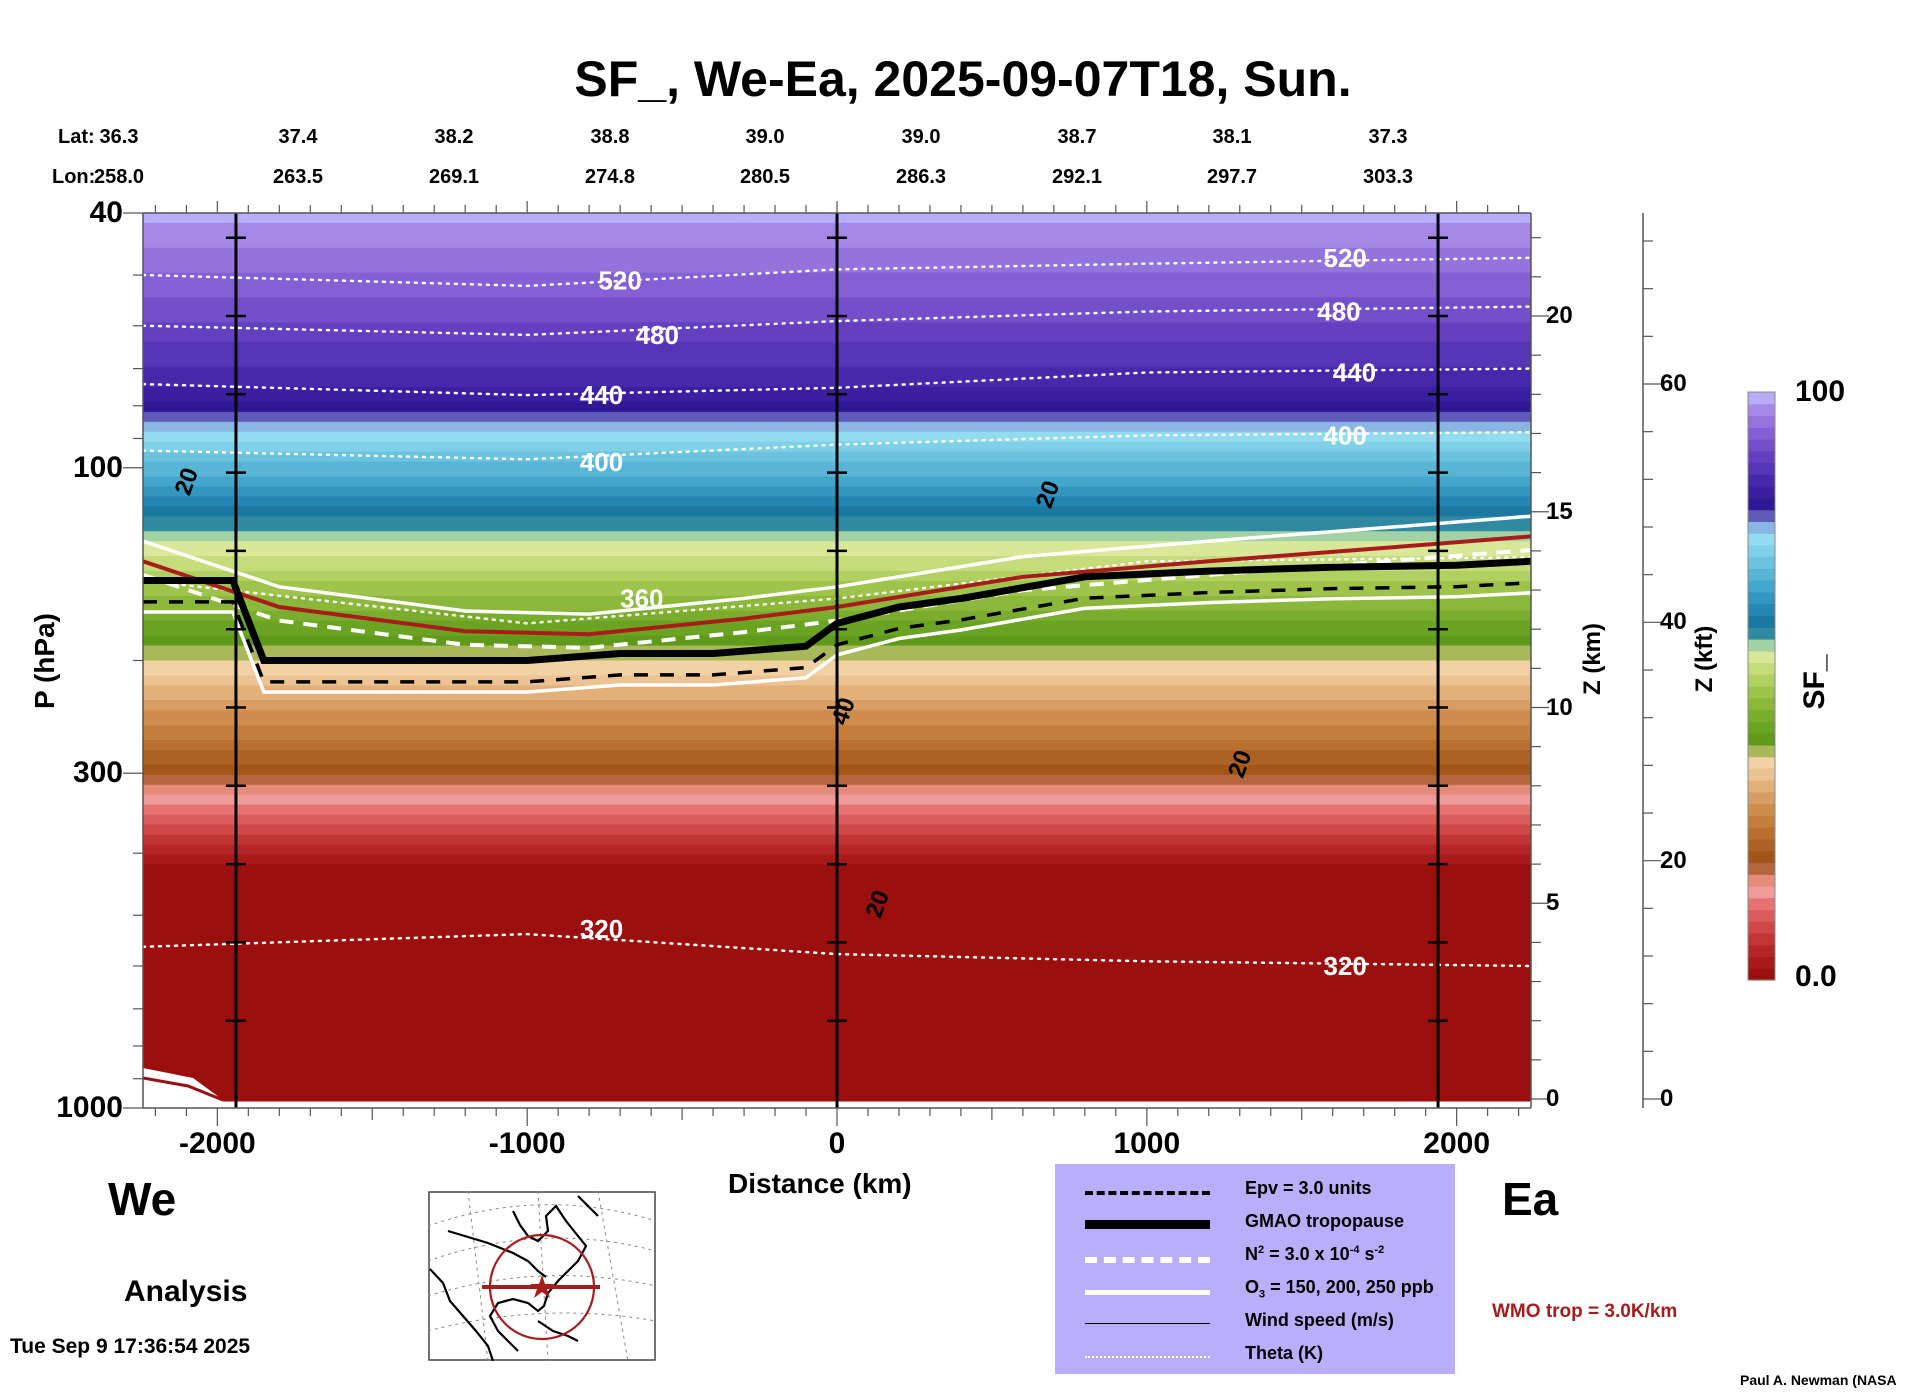 Image resolution: width=1926 pixels, height=1394 pixels. I want to click on wind-line-sample, so click(1147, 1323).